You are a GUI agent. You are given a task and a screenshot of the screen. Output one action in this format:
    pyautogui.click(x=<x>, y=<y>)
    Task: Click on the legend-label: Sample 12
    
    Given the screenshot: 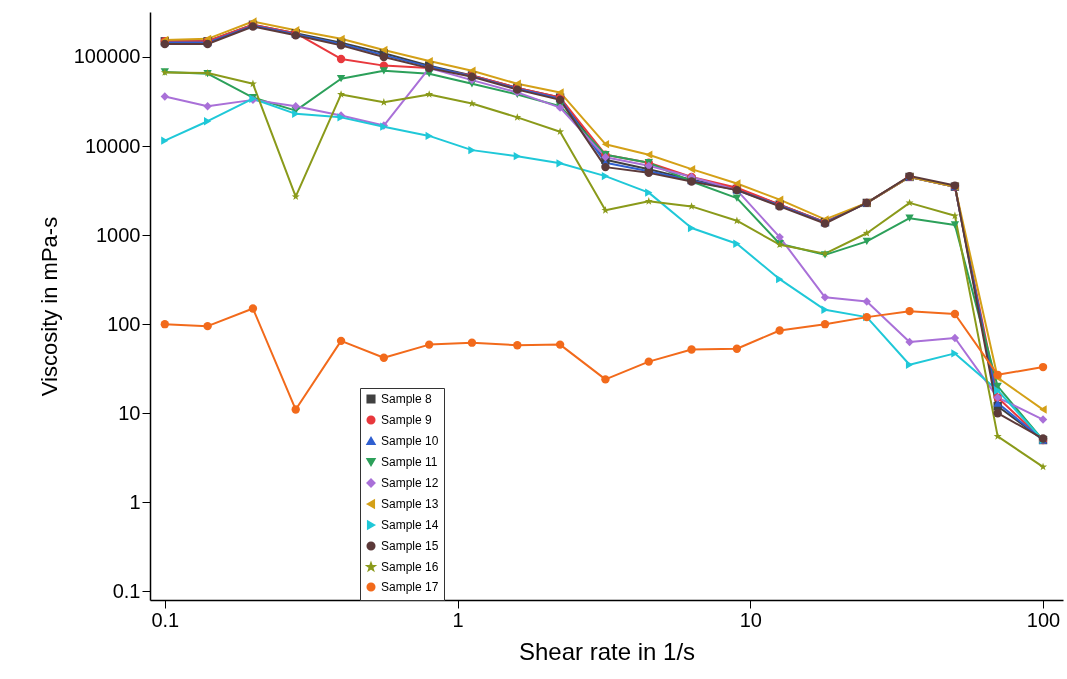 What is the action you would take?
    pyautogui.click(x=410, y=483)
    